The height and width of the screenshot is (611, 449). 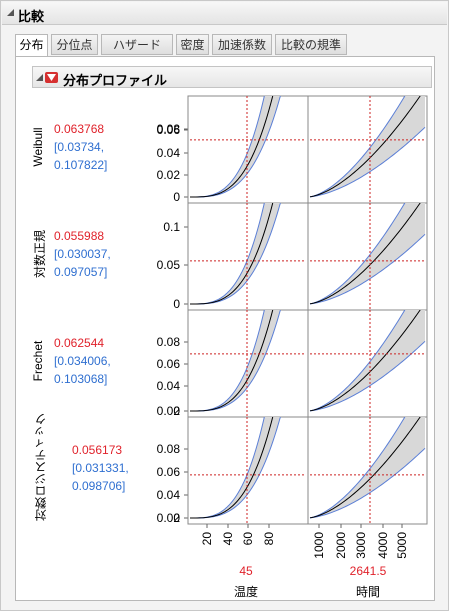 What do you see at coordinates (38, 147) in the screenshot?
I see `row-label-weibull: Weibull` at bounding box center [38, 147].